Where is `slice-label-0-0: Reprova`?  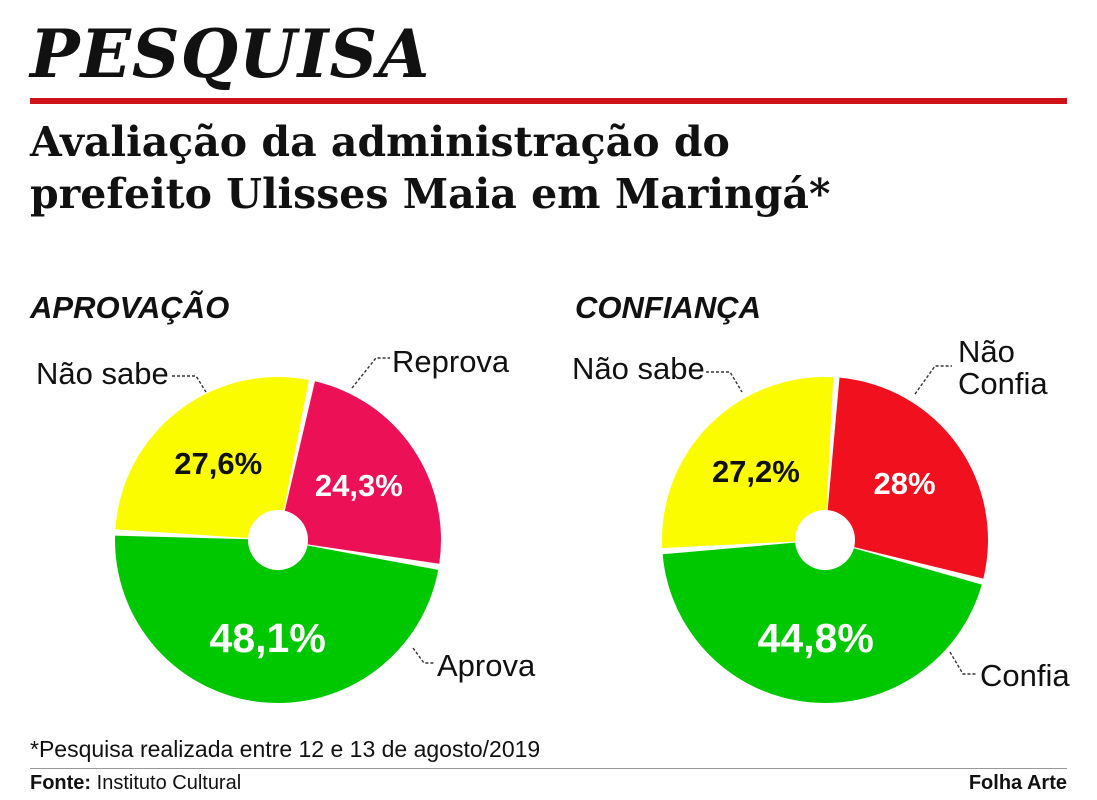 slice-label-0-0: Reprova is located at coordinates (451, 361).